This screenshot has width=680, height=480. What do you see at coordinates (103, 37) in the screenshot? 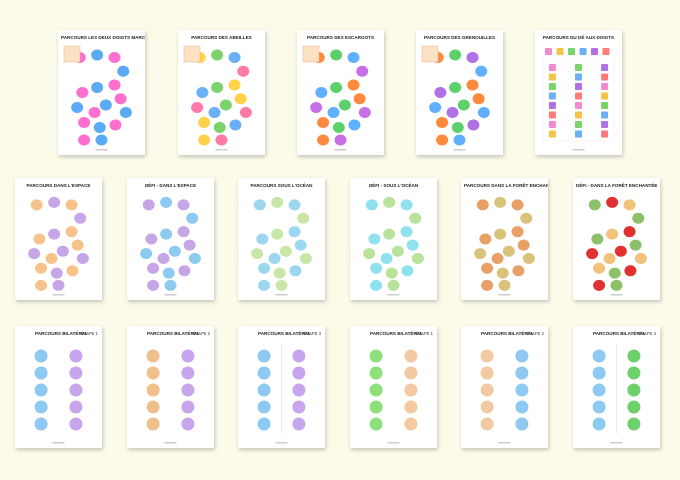
I see `card-title: PARCOURS LES DEUX DOIGTS MARCHEURS` at bounding box center [103, 37].